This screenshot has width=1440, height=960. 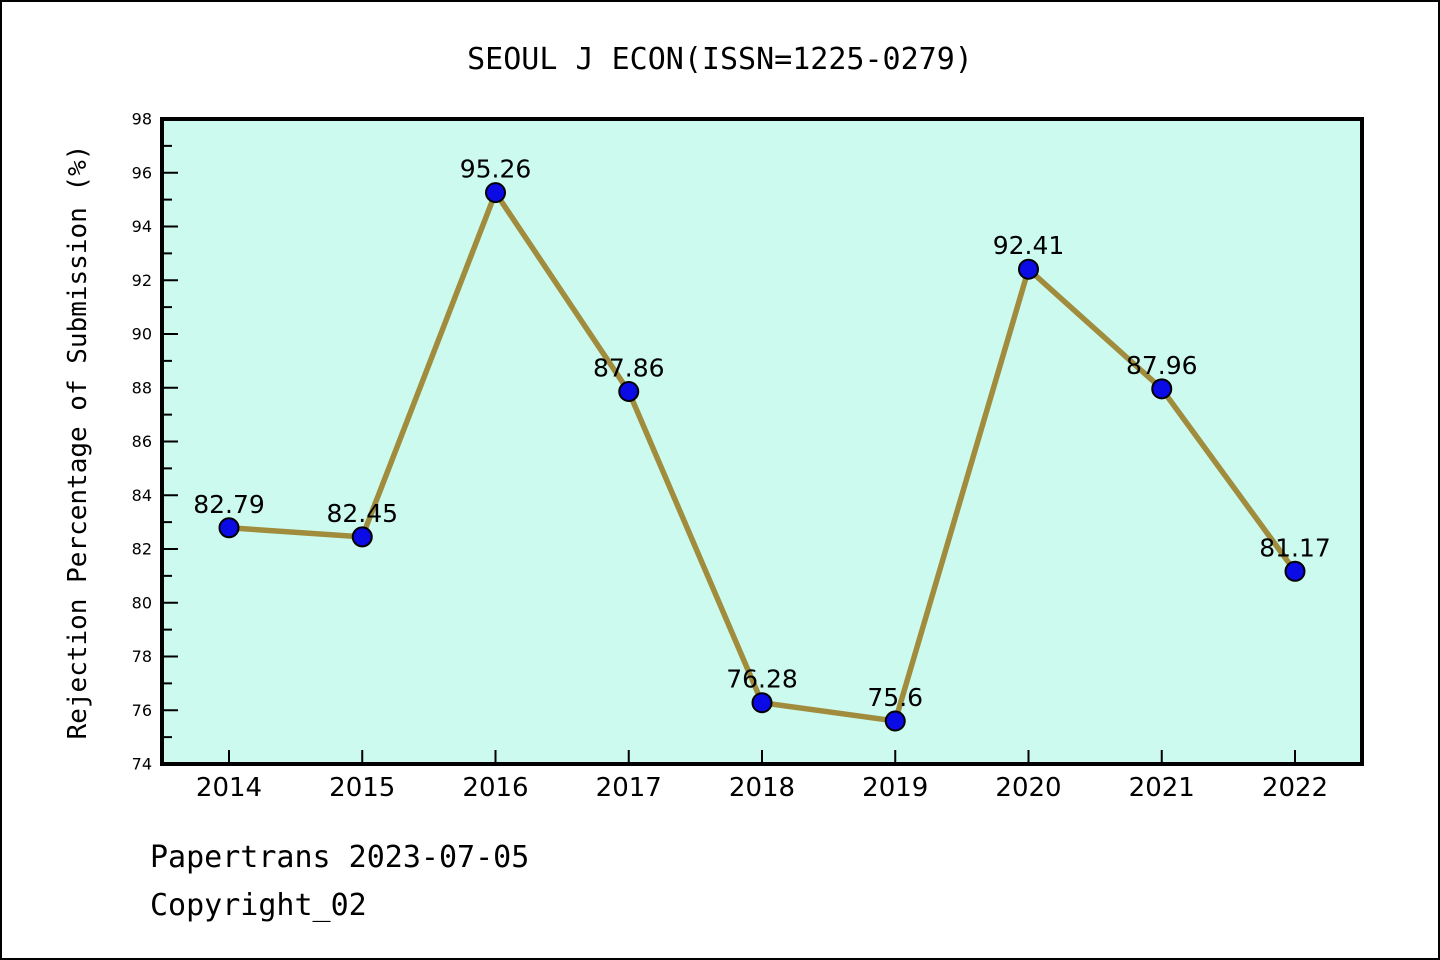 What do you see at coordinates (1295, 547) in the screenshot?
I see `data-point-label: 81.17` at bounding box center [1295, 547].